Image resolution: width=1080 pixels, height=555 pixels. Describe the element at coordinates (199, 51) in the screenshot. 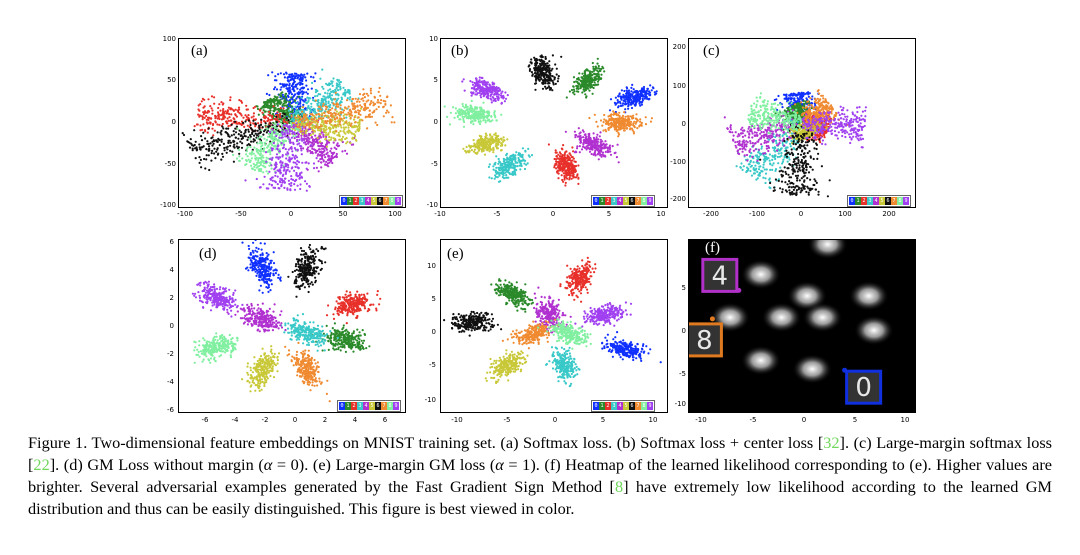

I see `panel-a-label: (a)` at that location.